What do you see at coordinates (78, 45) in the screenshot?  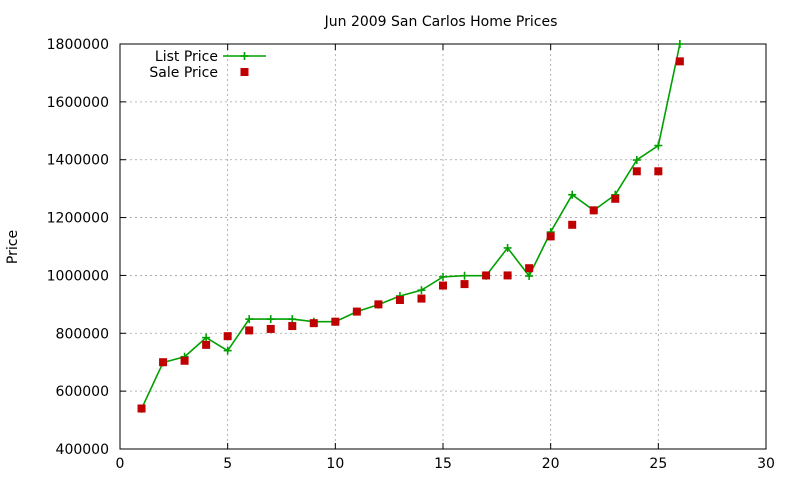 I see `y-tick-label: 1800000` at bounding box center [78, 45].